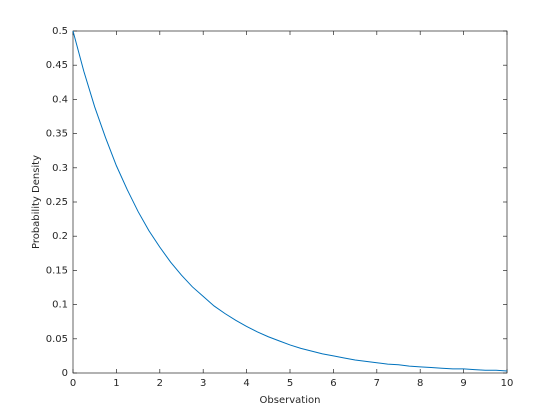  Describe the element at coordinates (57, 134) in the screenshot. I see `y-tick-label: 0.35` at that location.